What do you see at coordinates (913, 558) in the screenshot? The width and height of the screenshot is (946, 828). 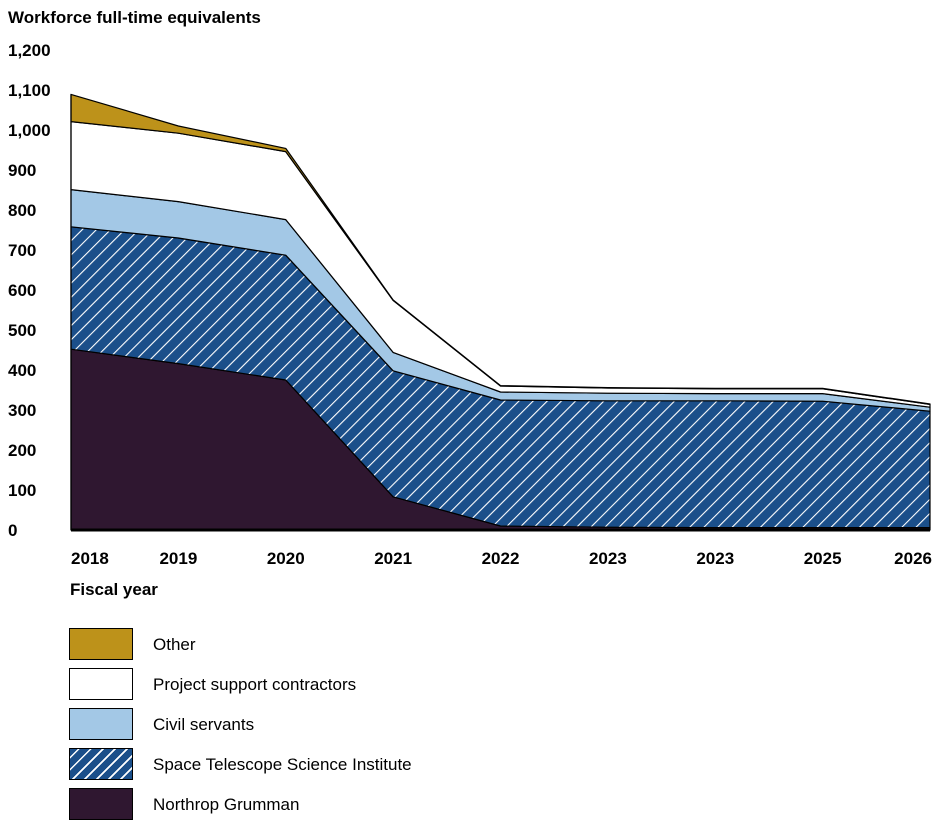 I see `x-tick-label: 2026` at bounding box center [913, 558].